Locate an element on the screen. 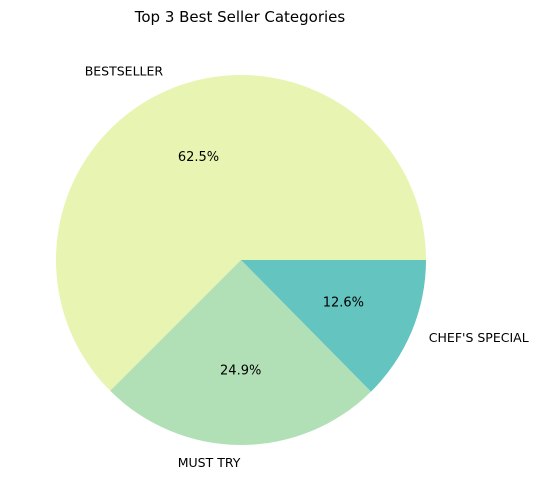 The image size is (549, 502). slice-pct-must-try: 24.9% is located at coordinates (240, 371).